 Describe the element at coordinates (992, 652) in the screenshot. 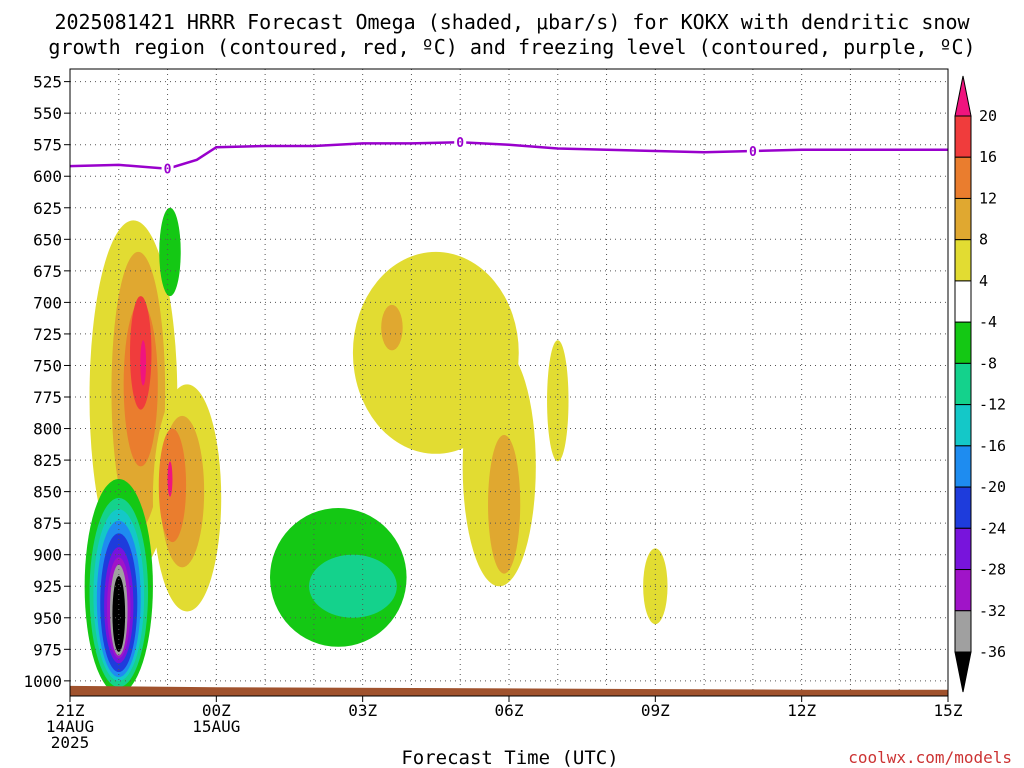

I see `colorbar-label: -36` at that location.